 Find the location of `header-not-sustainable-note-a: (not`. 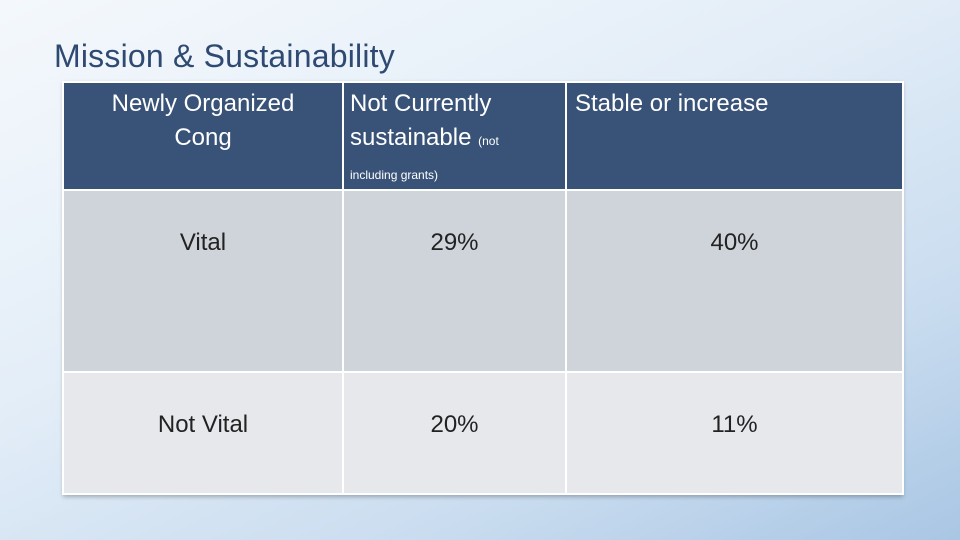

header-not-sustainable-note-a: (not is located at coordinates (488, 141).